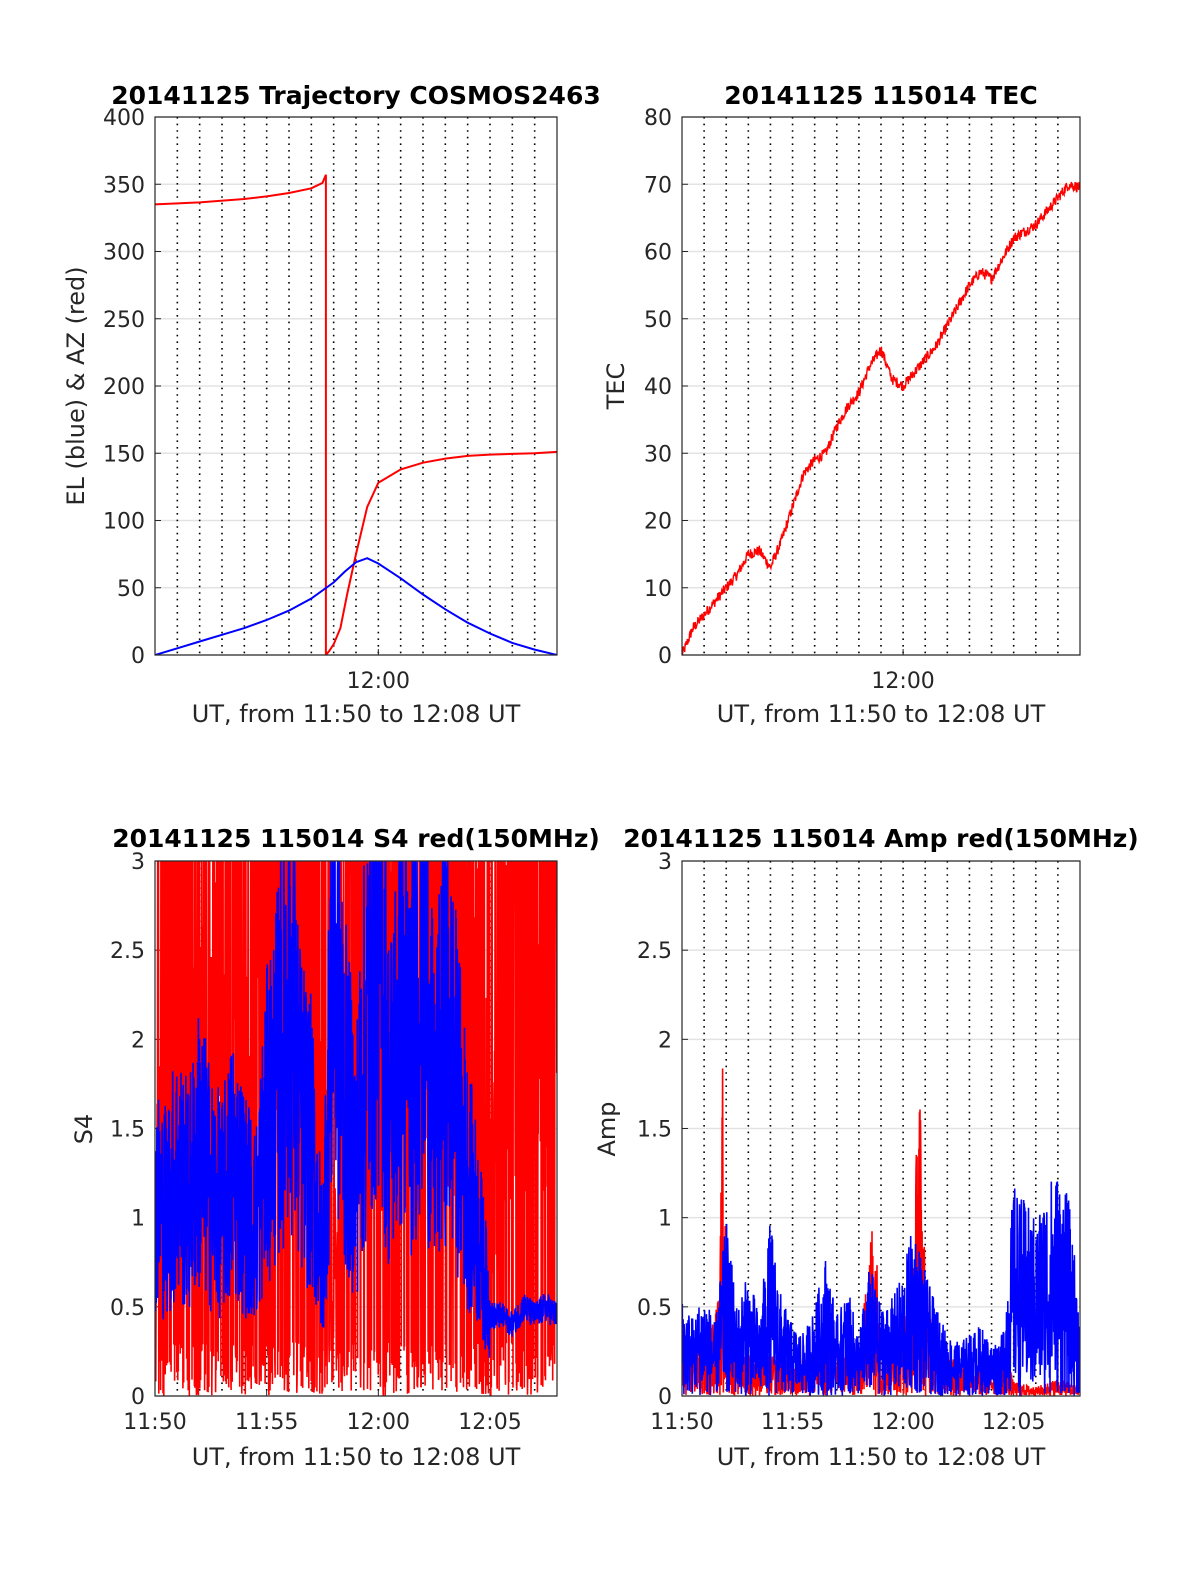  What do you see at coordinates (356, 1109) in the screenshot?
I see `s4-series-1-line` at bounding box center [356, 1109].